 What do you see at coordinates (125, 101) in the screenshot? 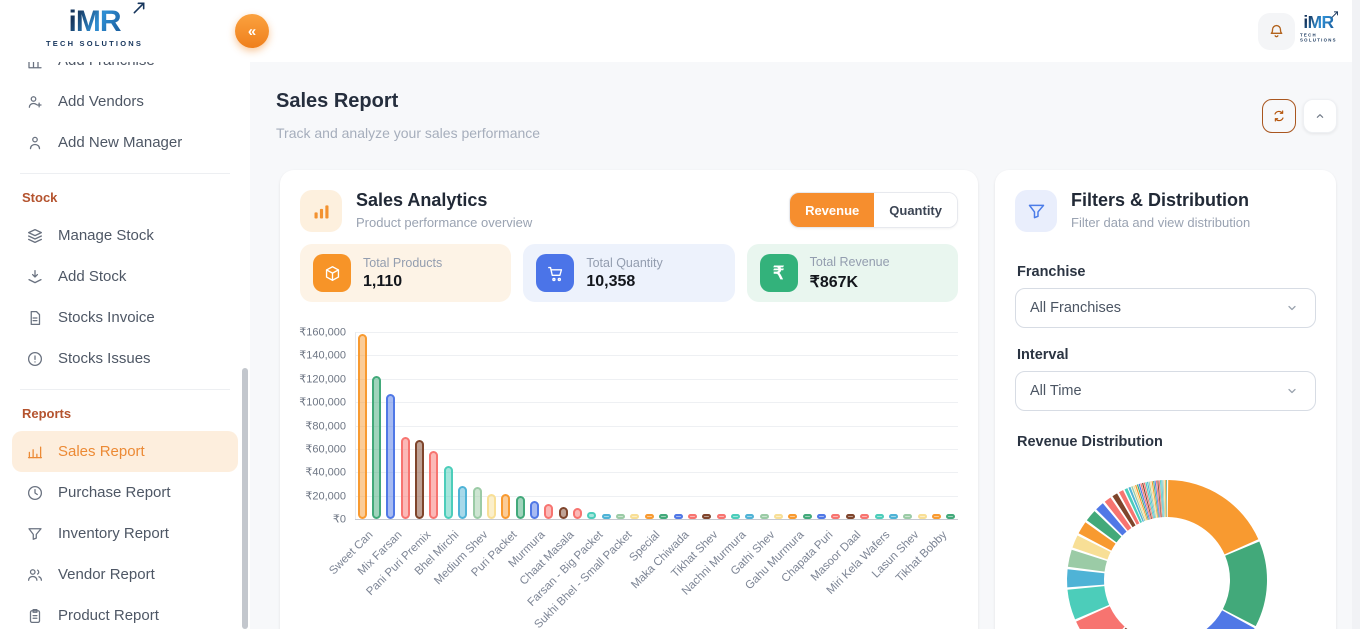
I see `sidebar-item-add-vendors: Add Vendors` at bounding box center [125, 101].